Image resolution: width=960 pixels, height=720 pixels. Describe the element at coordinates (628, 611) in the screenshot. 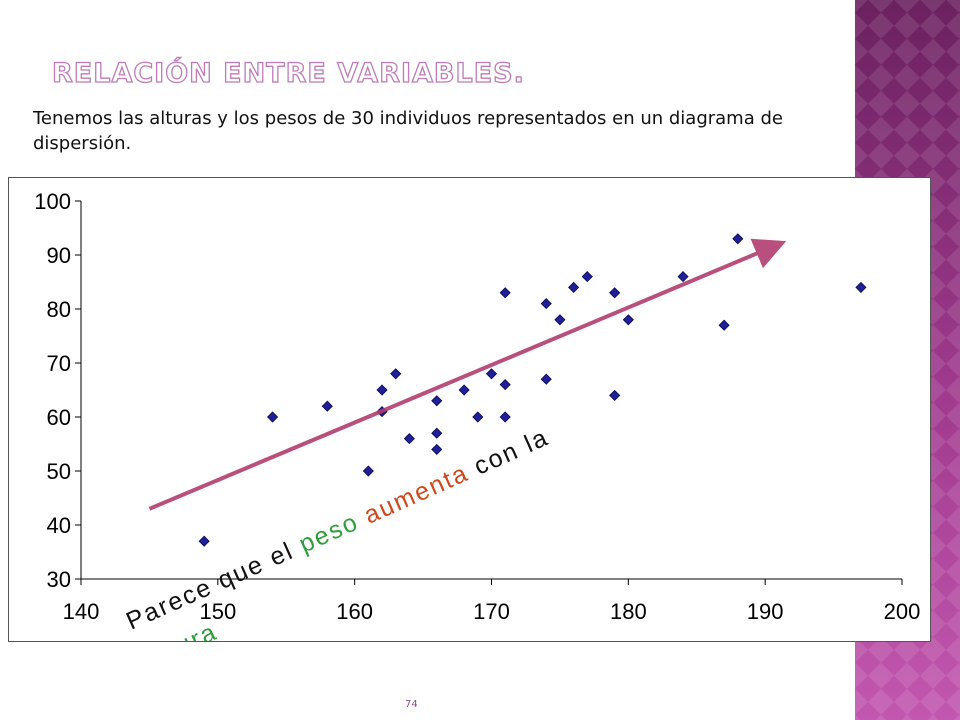

I see `x-tick-label: 180` at that location.